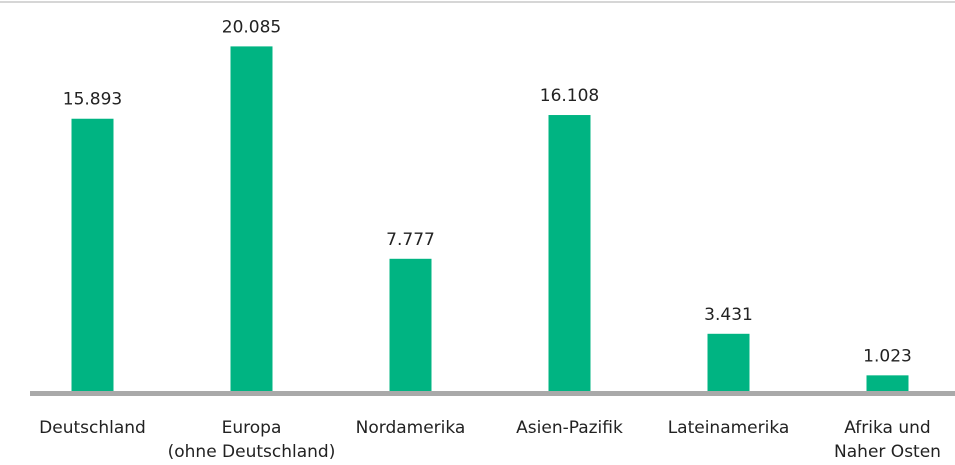 The height and width of the screenshot is (465, 955). What do you see at coordinates (569, 96) in the screenshot?
I see `value-label: 16.108` at bounding box center [569, 96].